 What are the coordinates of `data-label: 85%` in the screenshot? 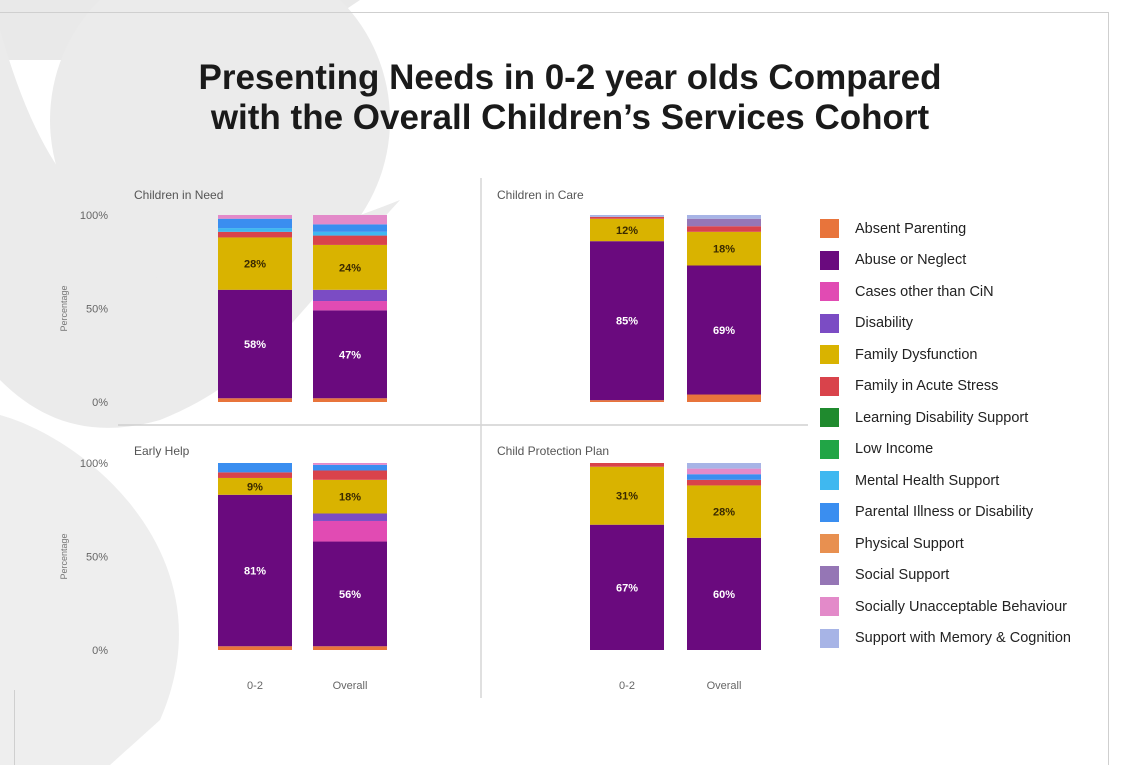 It's located at (627, 322).